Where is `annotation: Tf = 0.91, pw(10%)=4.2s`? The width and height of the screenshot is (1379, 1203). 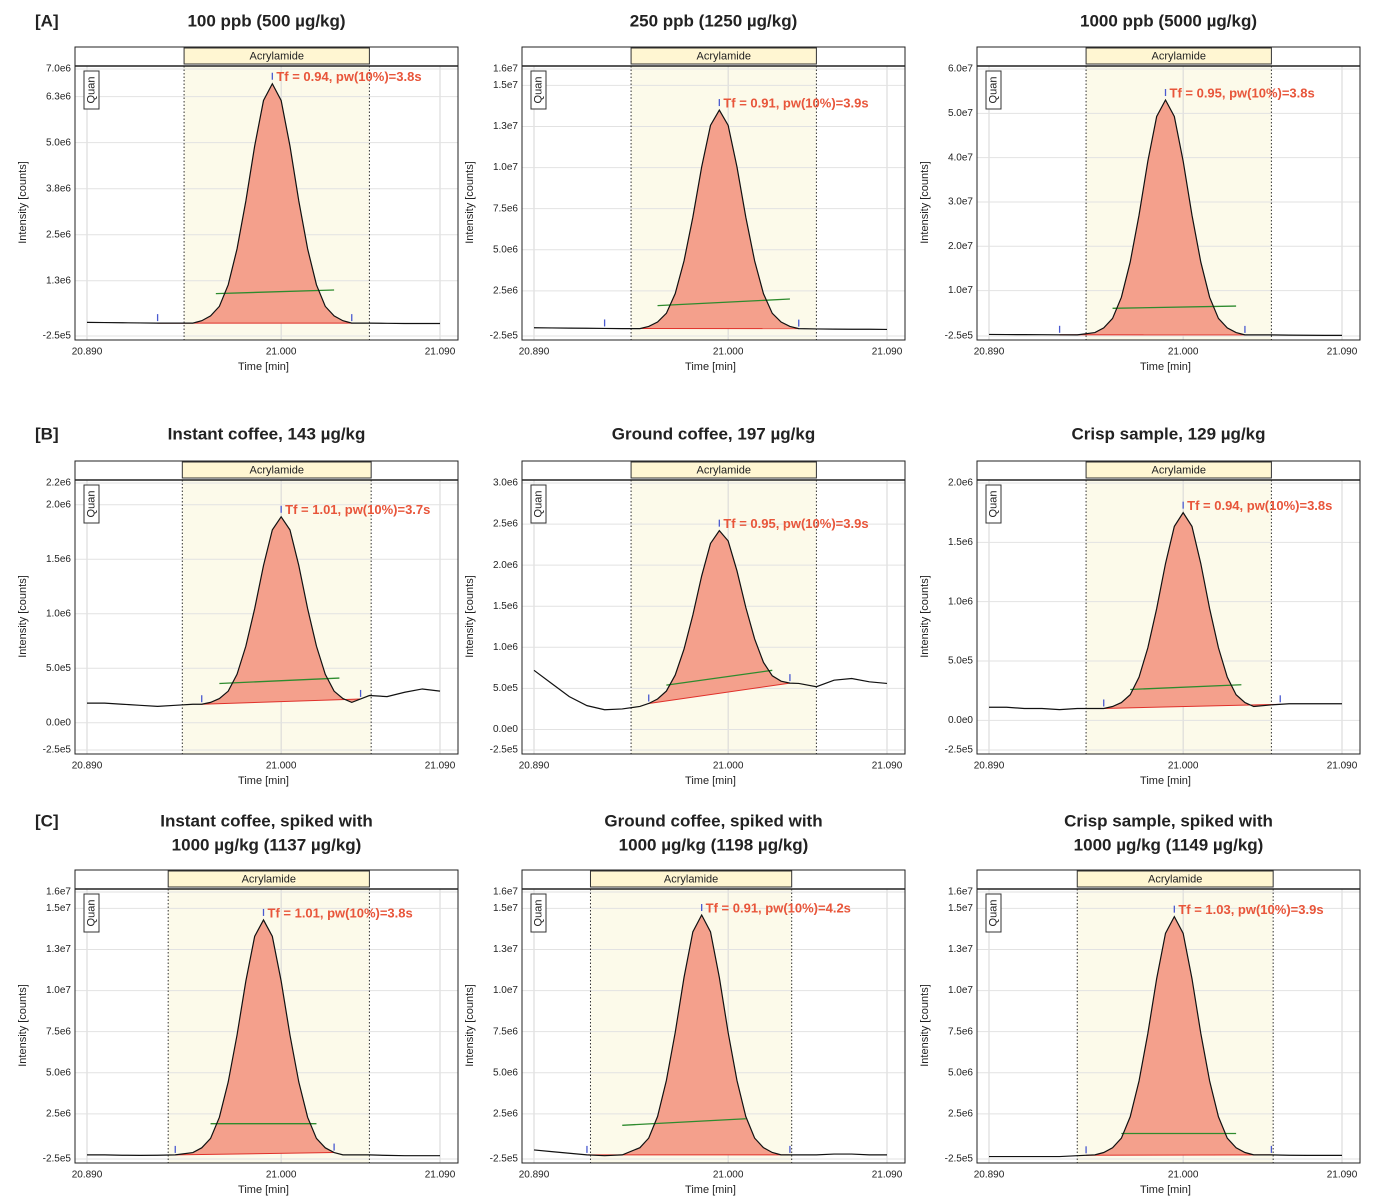
annotation: Tf = 0.91, pw(10%)=4.2s is located at coordinates (778, 907).